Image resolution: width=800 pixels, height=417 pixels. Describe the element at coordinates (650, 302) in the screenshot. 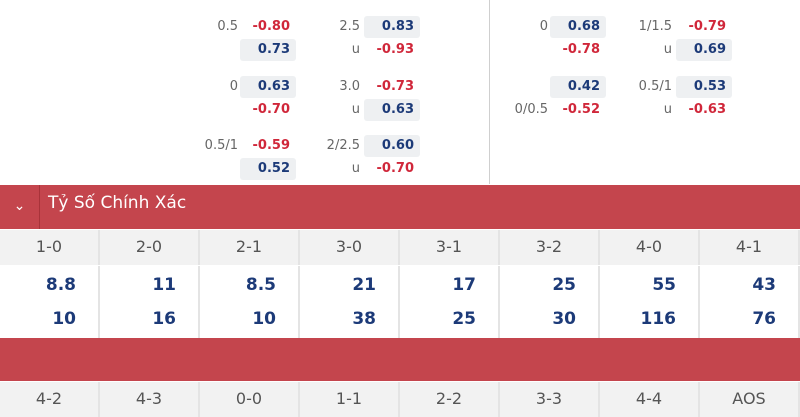

I see `score-odds-cell: 55 116` at that location.